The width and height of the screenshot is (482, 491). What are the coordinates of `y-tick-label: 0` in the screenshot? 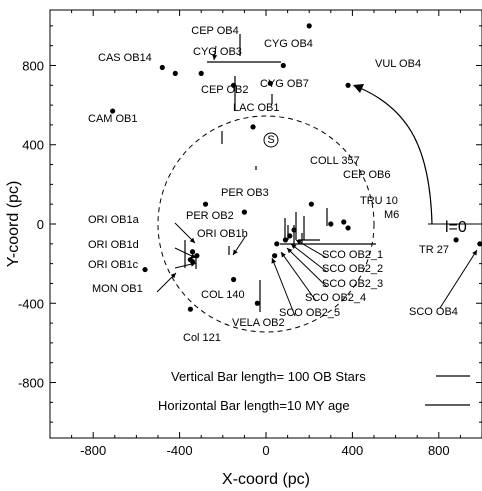 It's located at (40, 224).